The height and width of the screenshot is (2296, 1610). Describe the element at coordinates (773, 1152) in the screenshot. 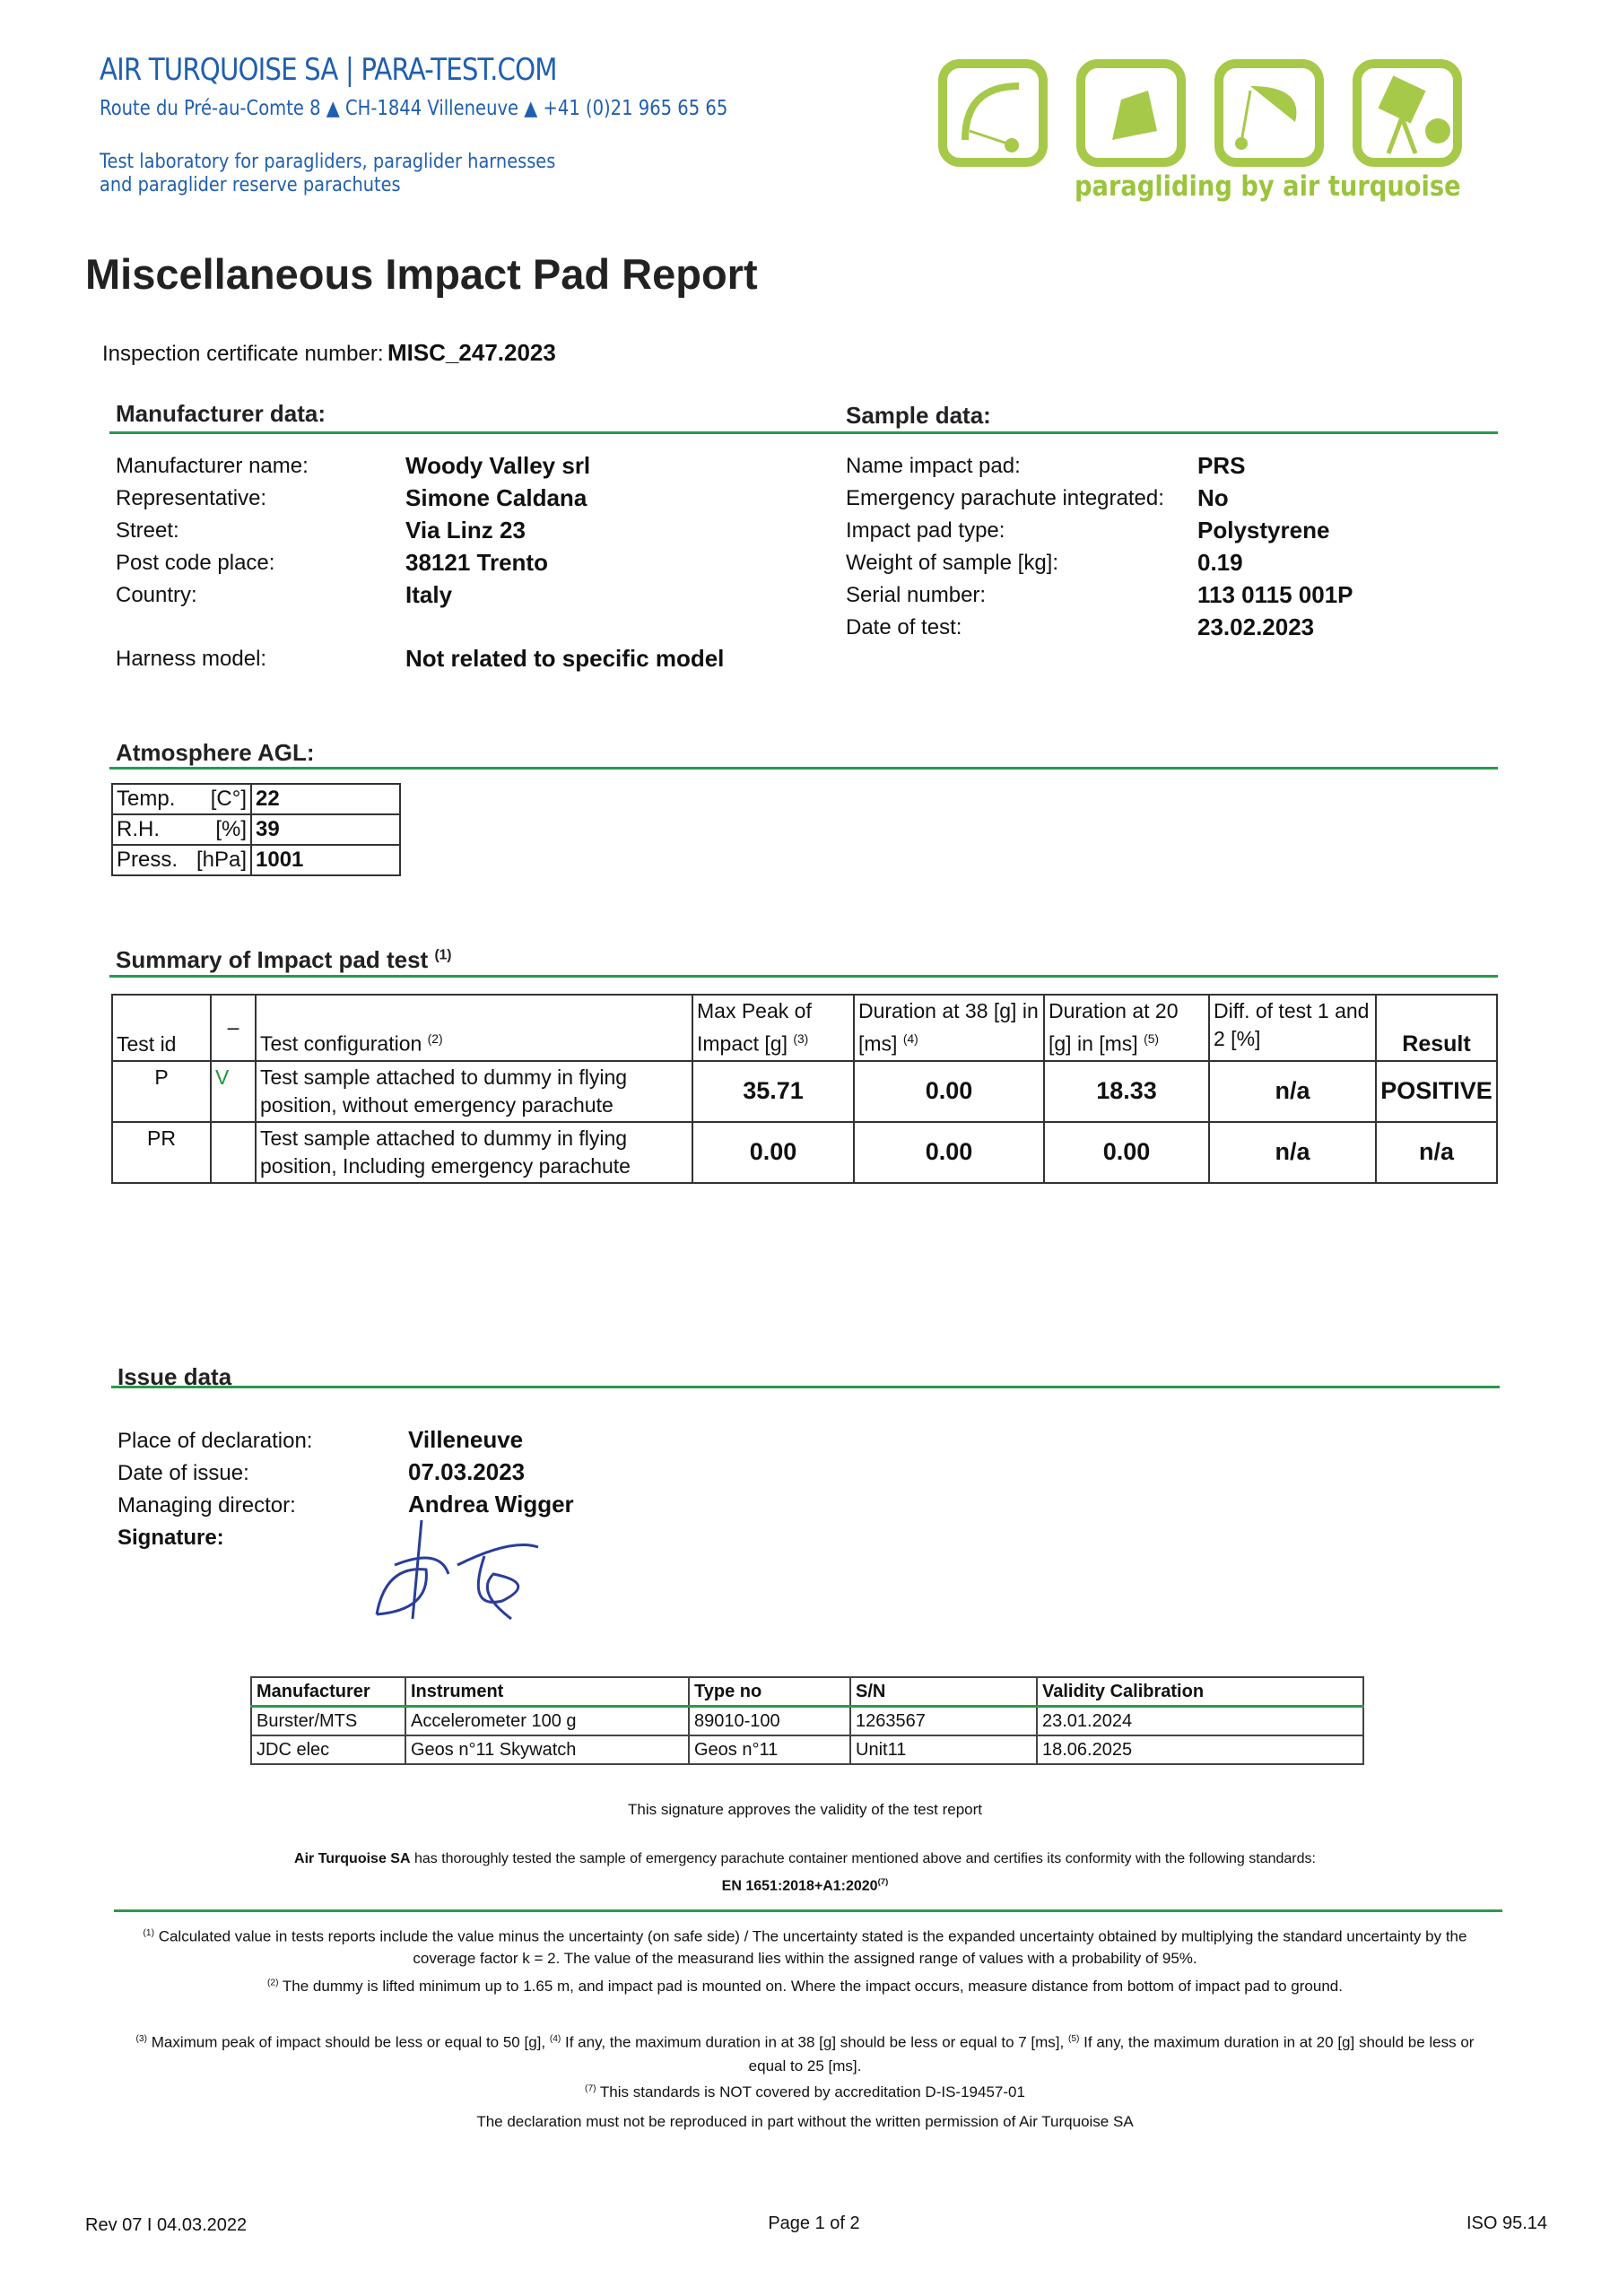

I see `max-peak: 0.00` at that location.